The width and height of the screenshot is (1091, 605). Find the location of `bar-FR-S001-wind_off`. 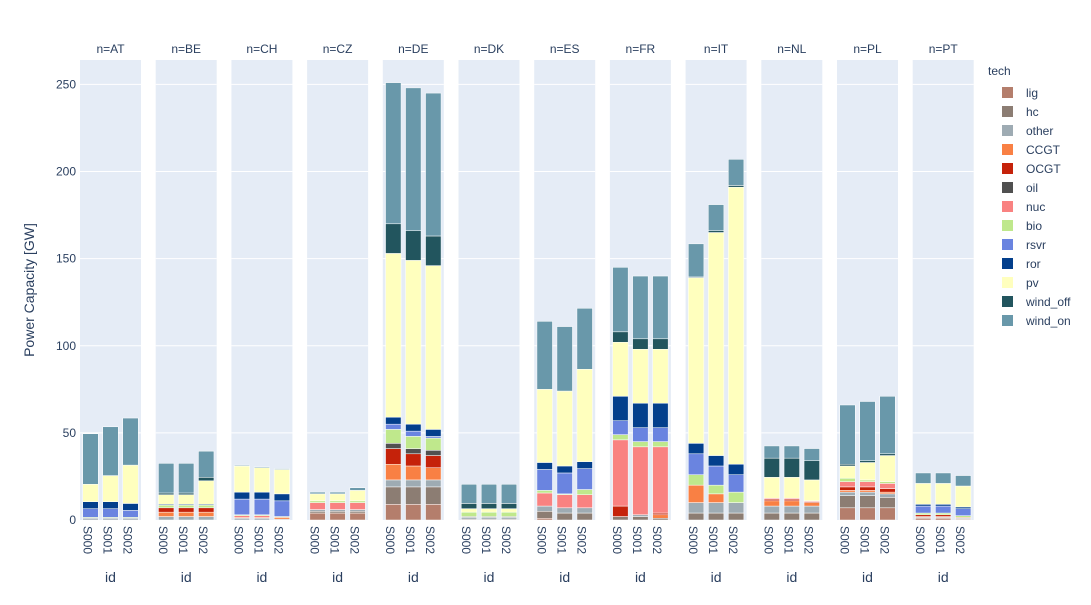

bar-FR-S001-wind_off is located at coordinates (640, 344).